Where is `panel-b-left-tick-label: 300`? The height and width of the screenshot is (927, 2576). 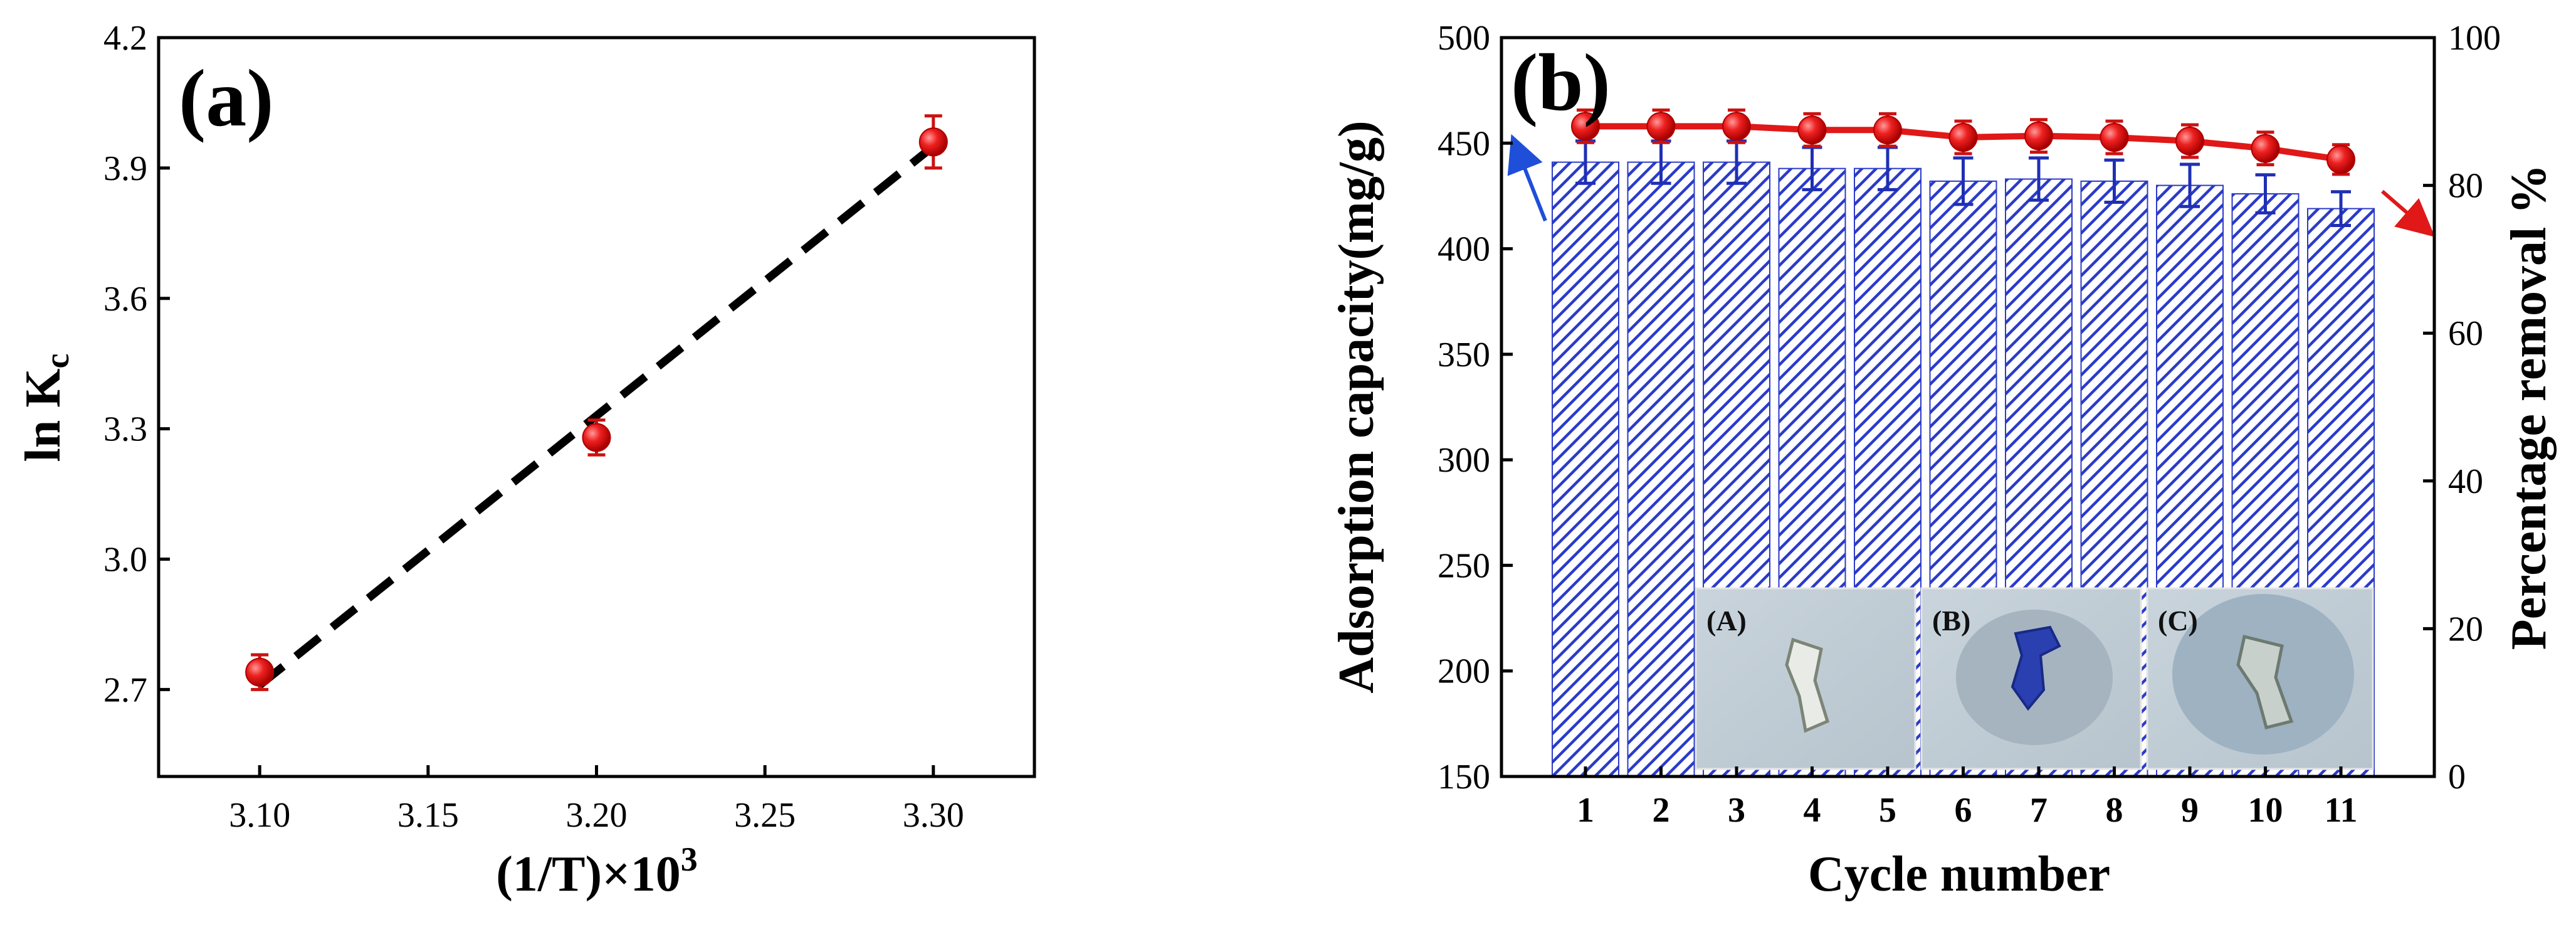 panel-b-left-tick-label: 300 is located at coordinates (1464, 460).